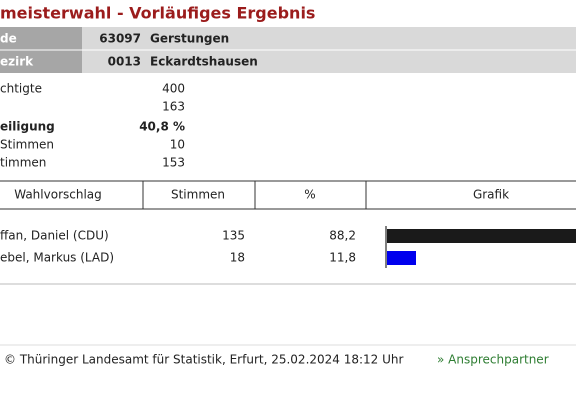  Describe the element at coordinates (342, 258) in the screenshot. I see `percent: 11,8` at that location.